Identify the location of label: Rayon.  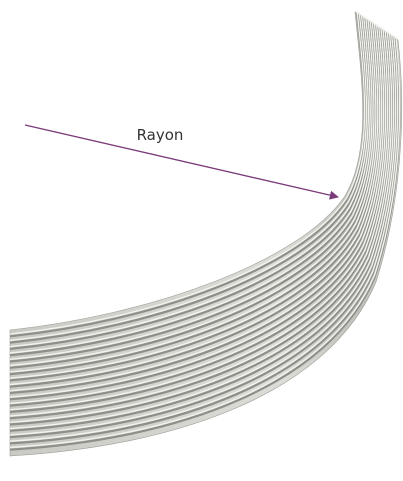
(160, 135).